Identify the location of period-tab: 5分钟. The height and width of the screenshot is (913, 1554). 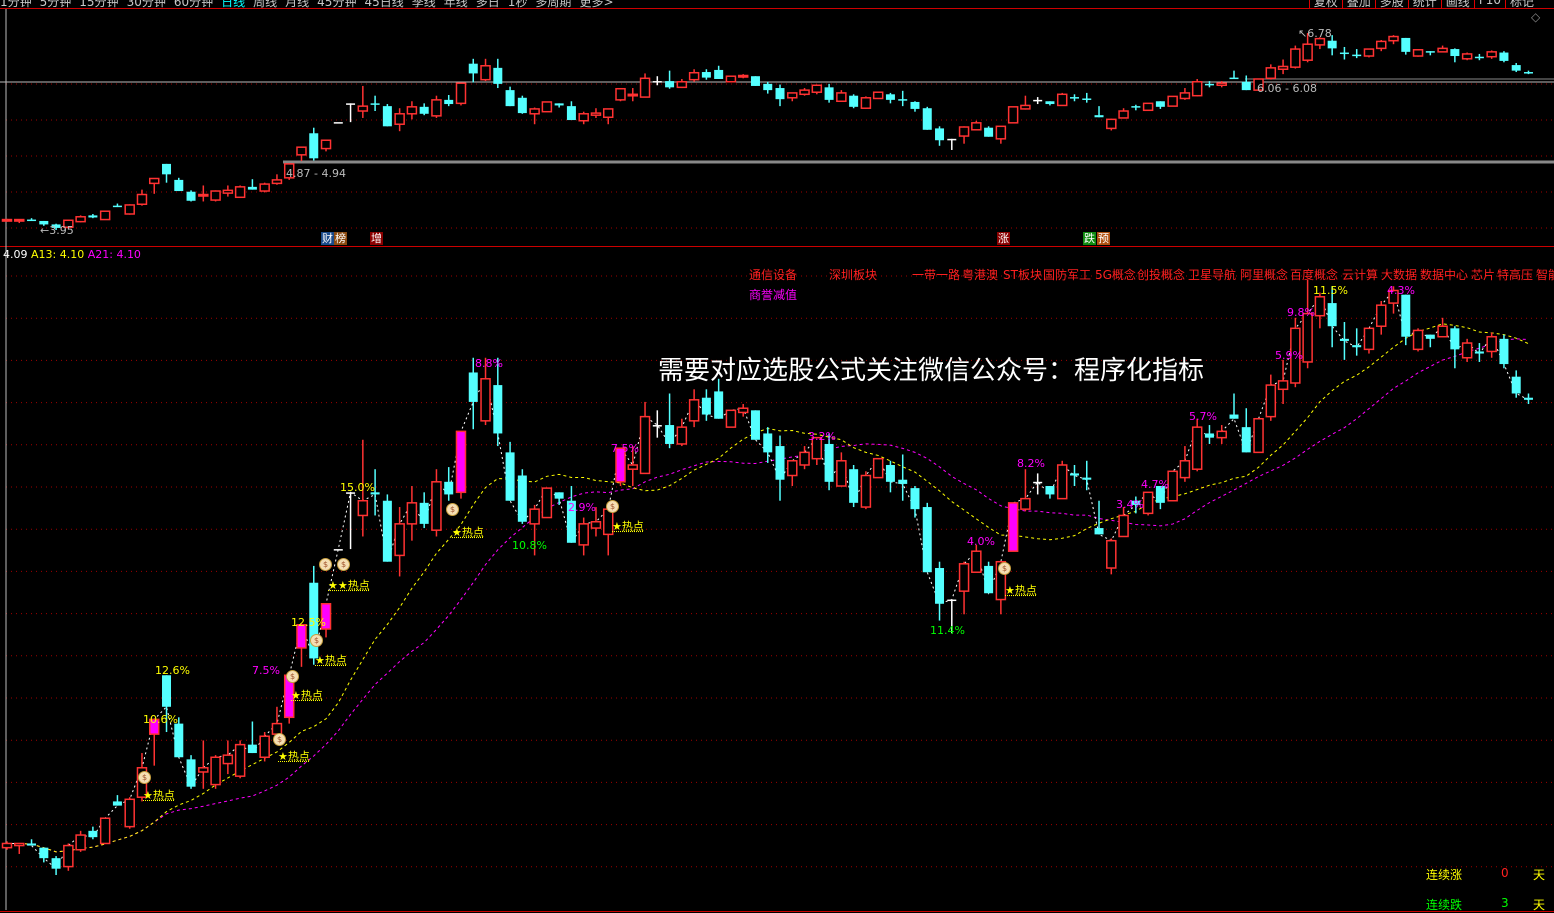
(55, 4).